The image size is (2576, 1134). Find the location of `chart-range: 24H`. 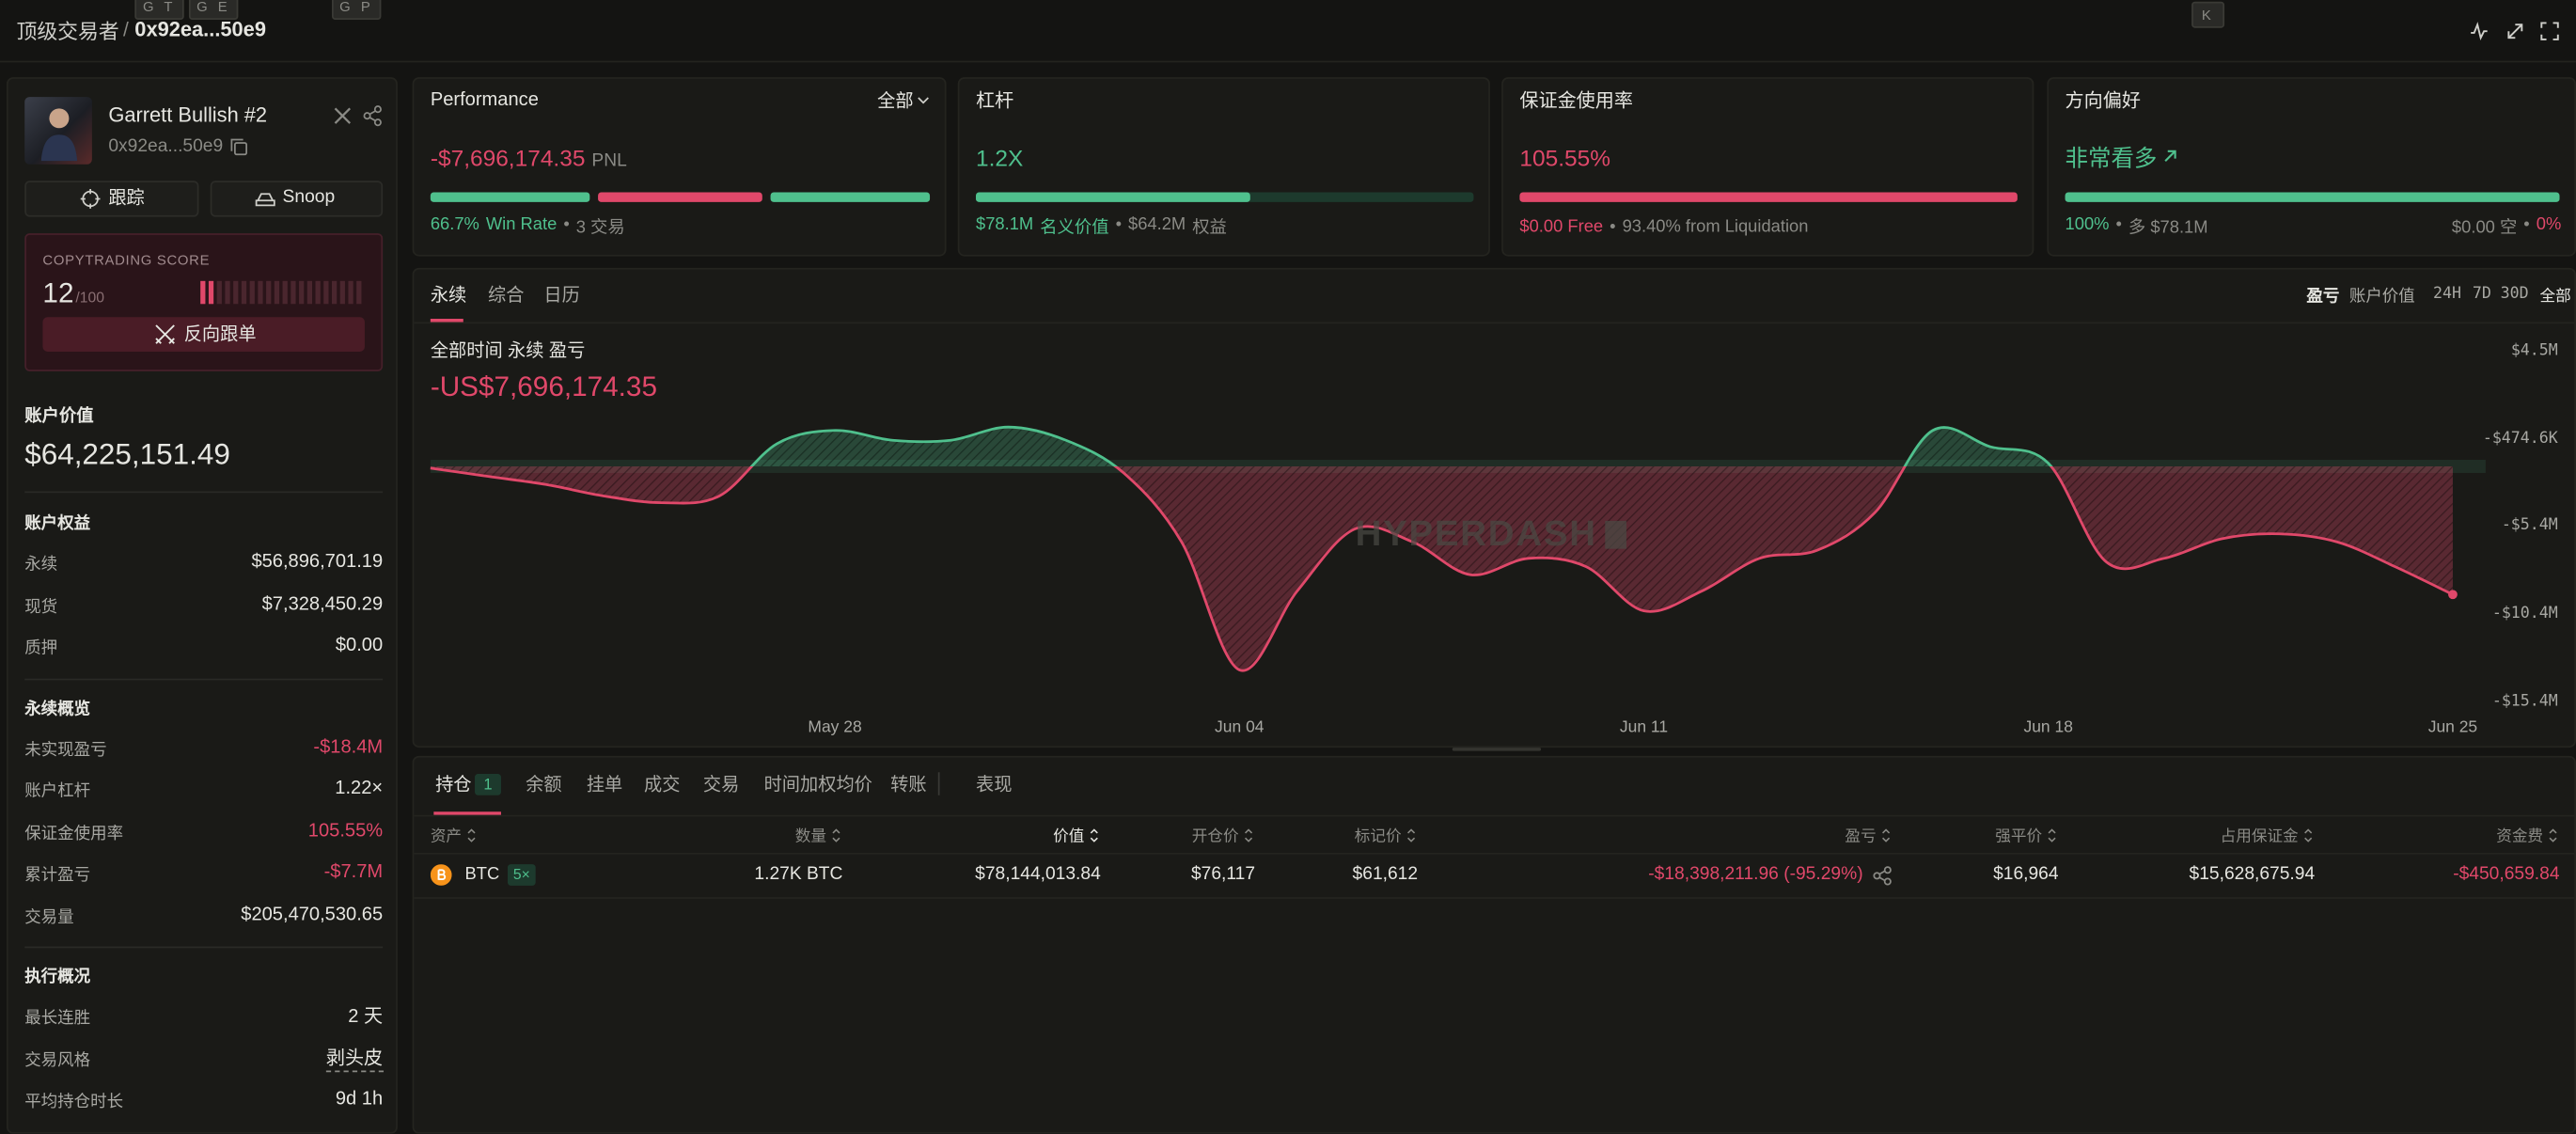

chart-range: 24H is located at coordinates (2447, 294).